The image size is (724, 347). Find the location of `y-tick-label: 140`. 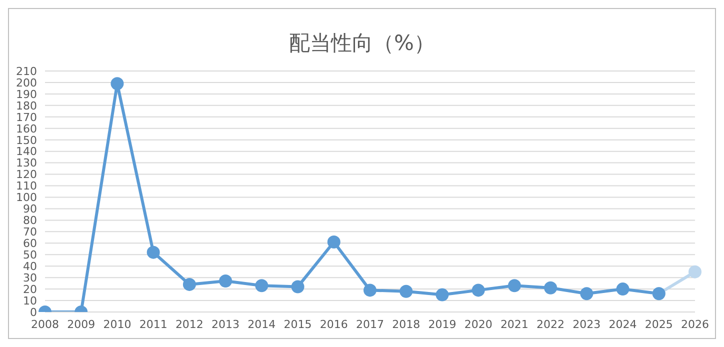

y-tick-label: 140 is located at coordinates (26, 151).